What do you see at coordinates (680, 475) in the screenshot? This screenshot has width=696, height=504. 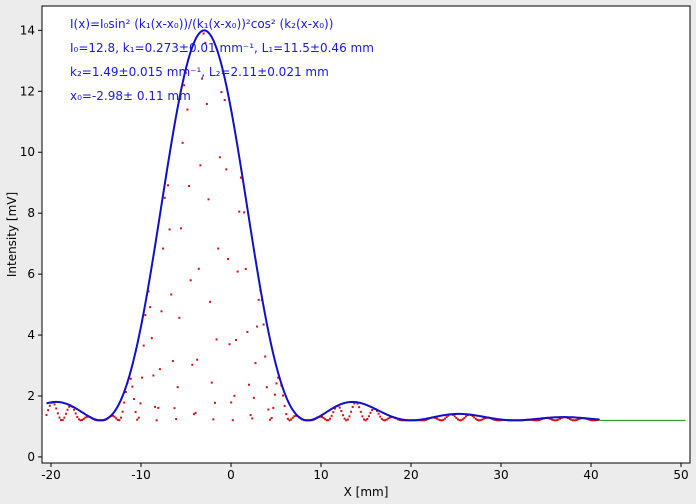 I see `x-tick-label: 50` at bounding box center [680, 475].